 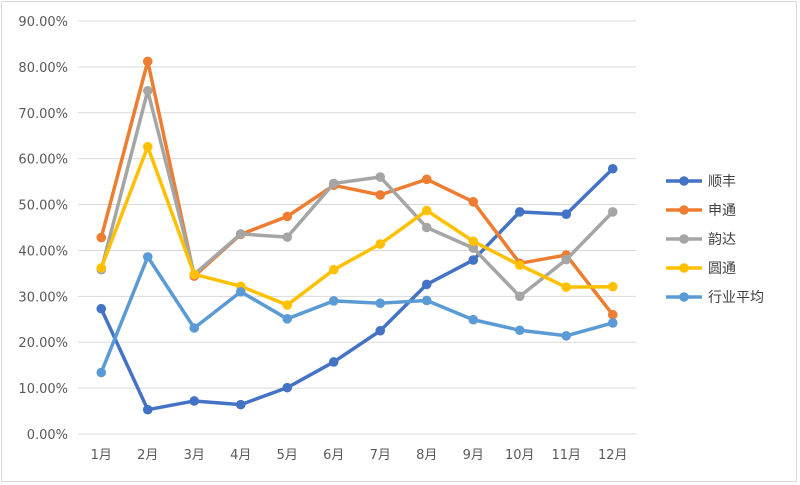 What do you see at coordinates (47, 435) in the screenshot?
I see `y-tick-label: 0.00%` at bounding box center [47, 435].